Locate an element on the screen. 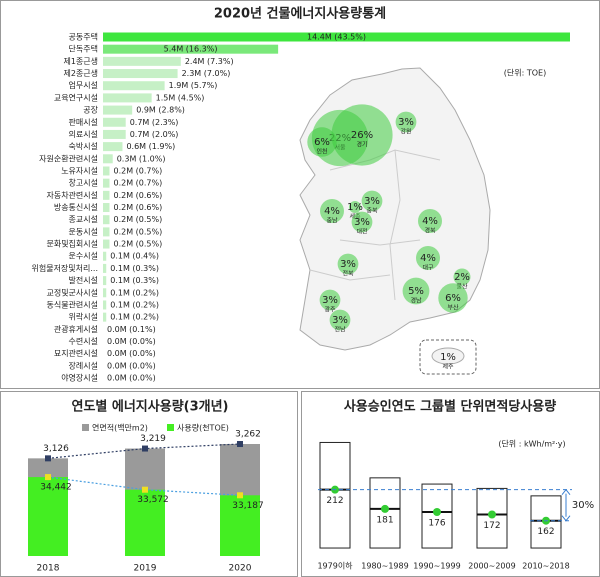  value-label: 3,126 is located at coordinates (56, 449).